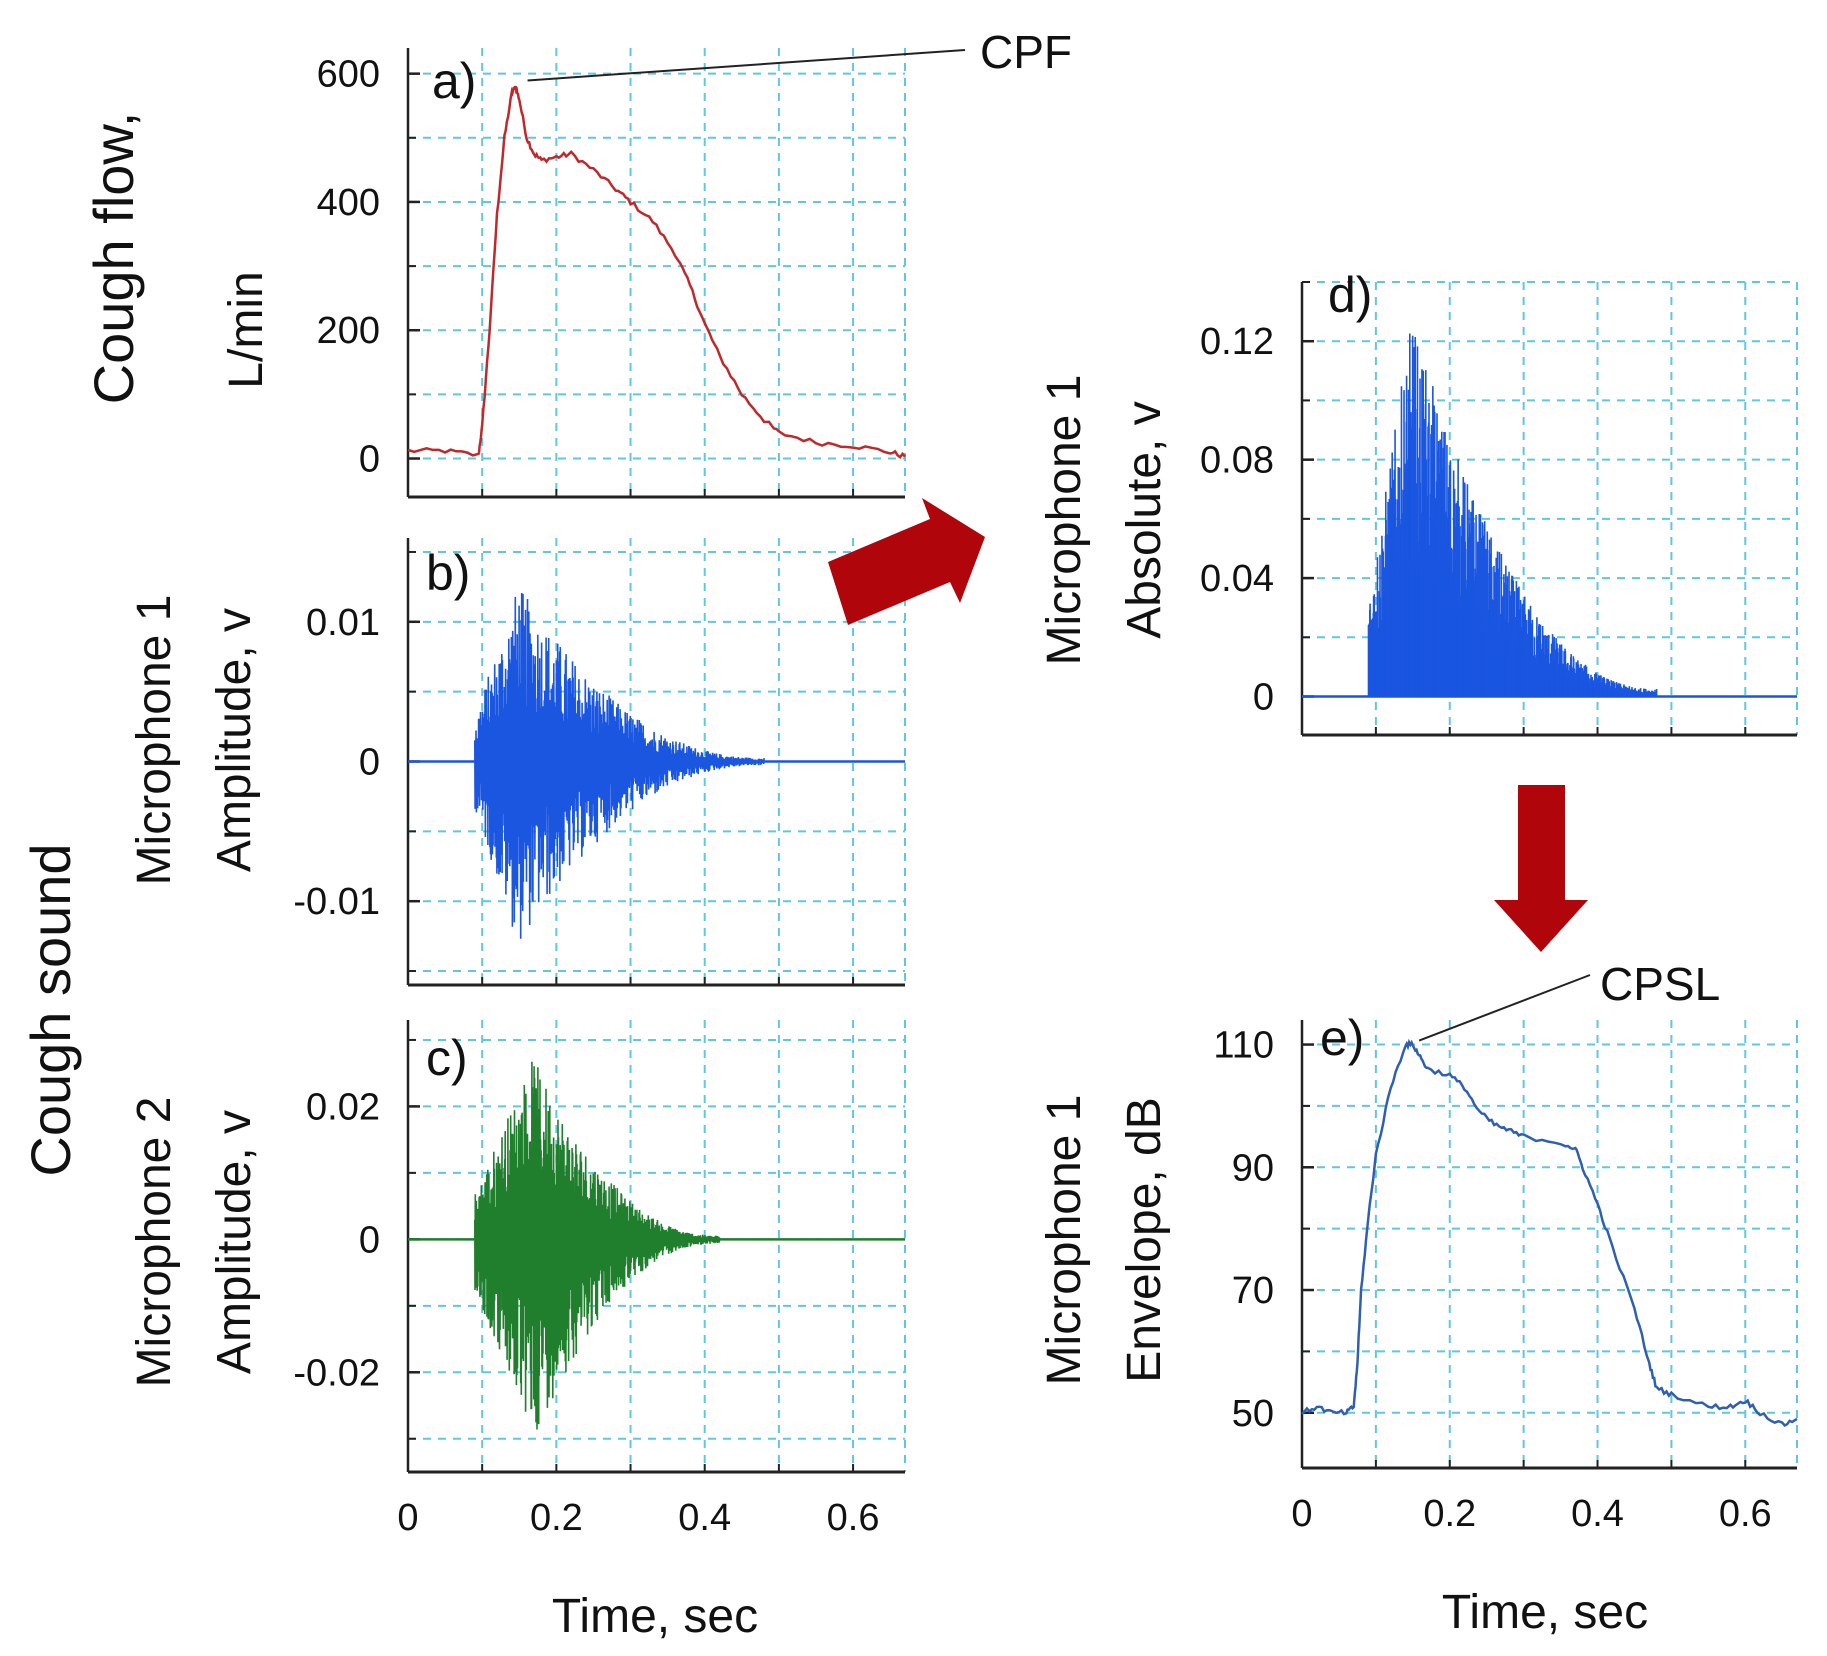 The height and width of the screenshot is (1656, 1827). I want to click on y-tick-label-e: 110, so click(1243, 1046).